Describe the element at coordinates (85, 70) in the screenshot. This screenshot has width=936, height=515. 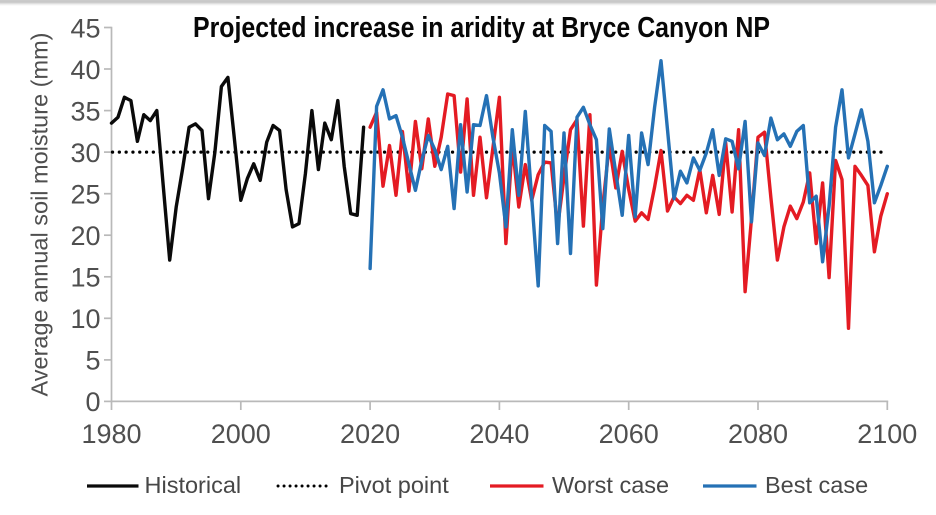
I see `svg-text: 40` at that location.